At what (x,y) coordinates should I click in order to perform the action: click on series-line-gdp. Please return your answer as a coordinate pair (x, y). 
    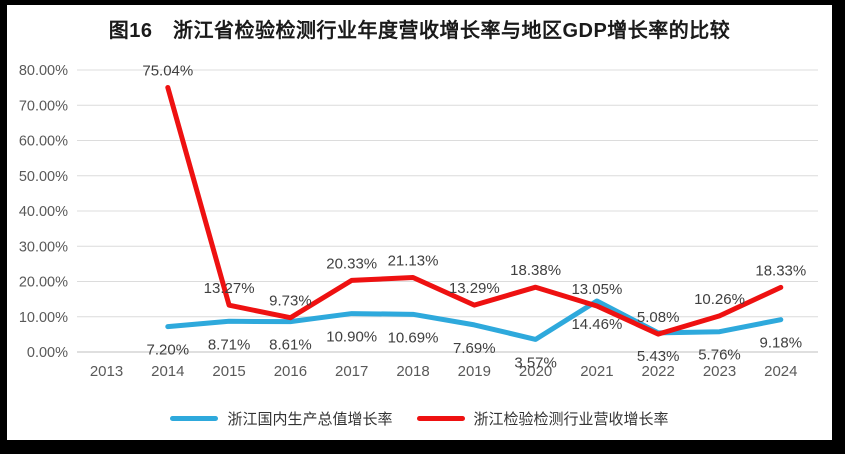
    Looking at the image, I should click on (474, 320).